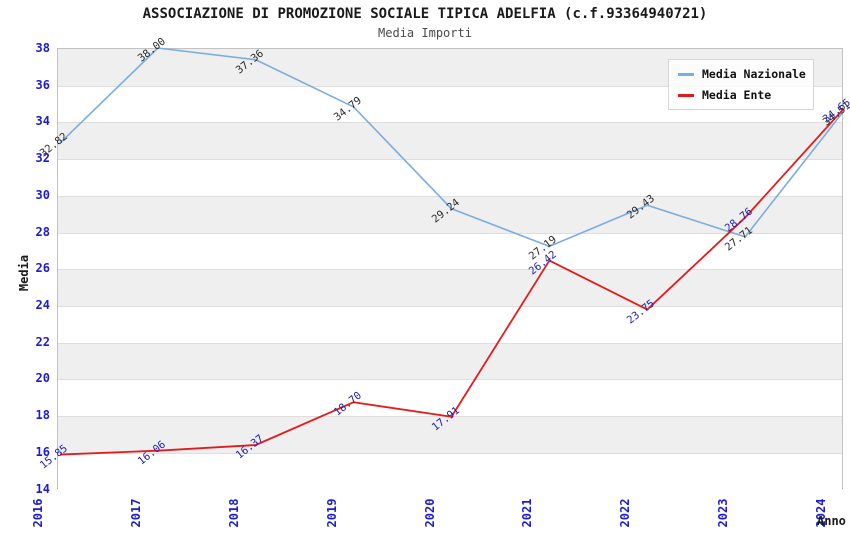 This screenshot has width=850, height=550. I want to click on y-tick-label: 14, so click(42, 488).